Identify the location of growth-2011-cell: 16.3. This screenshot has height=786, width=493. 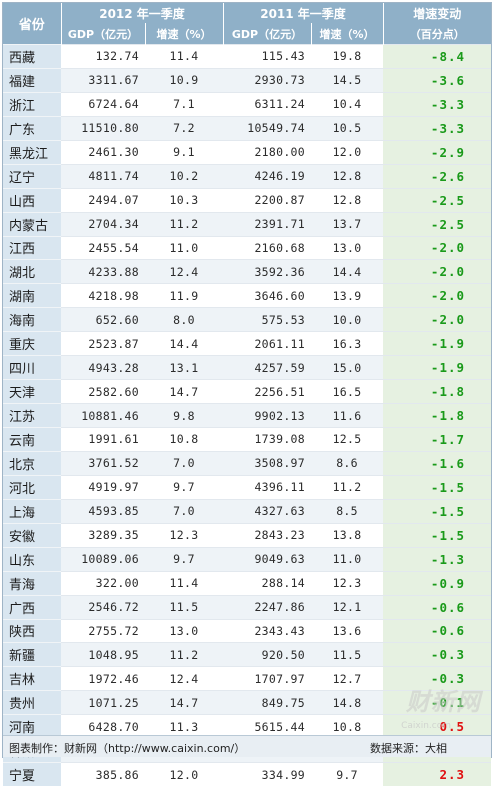
(347, 344).